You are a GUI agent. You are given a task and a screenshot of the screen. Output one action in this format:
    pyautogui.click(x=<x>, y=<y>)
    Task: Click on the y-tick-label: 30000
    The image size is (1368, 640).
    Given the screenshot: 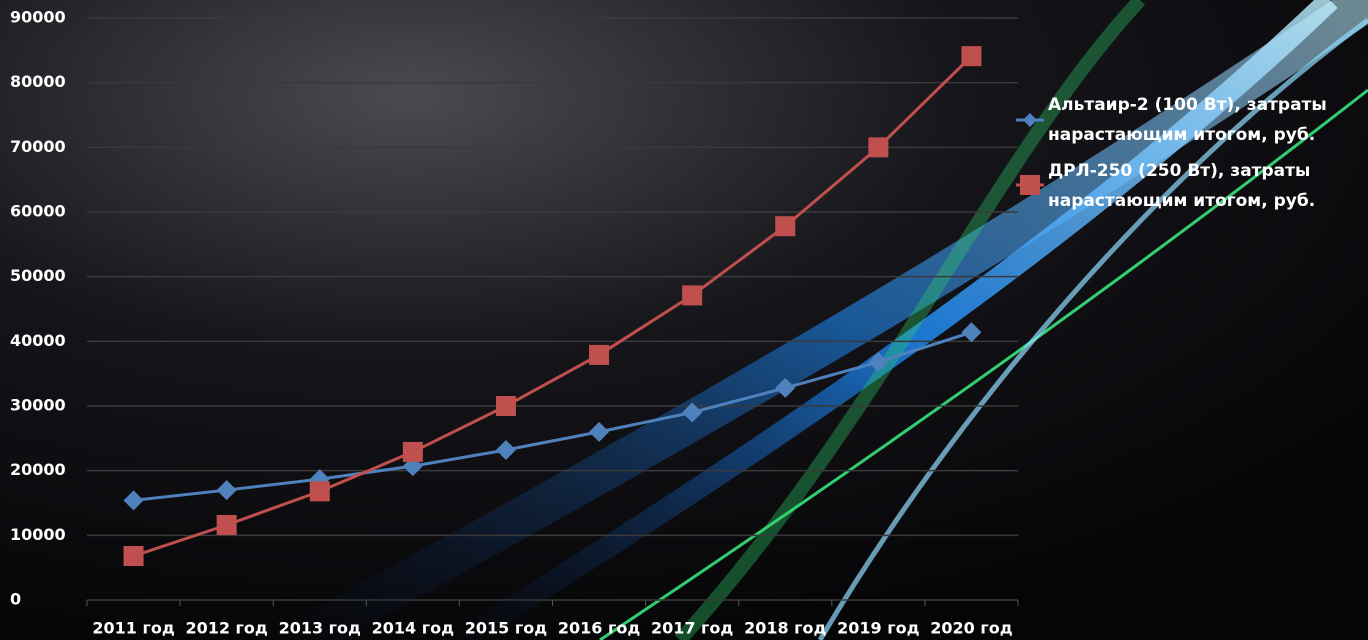 What is the action you would take?
    pyautogui.click(x=38, y=405)
    